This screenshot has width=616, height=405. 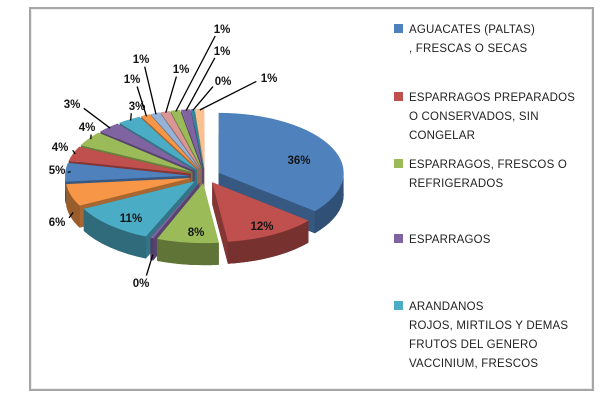 I want to click on legend-item-label: AGUACATES (PALTAS) , FRESCAS O SECAS, so click(x=472, y=39).